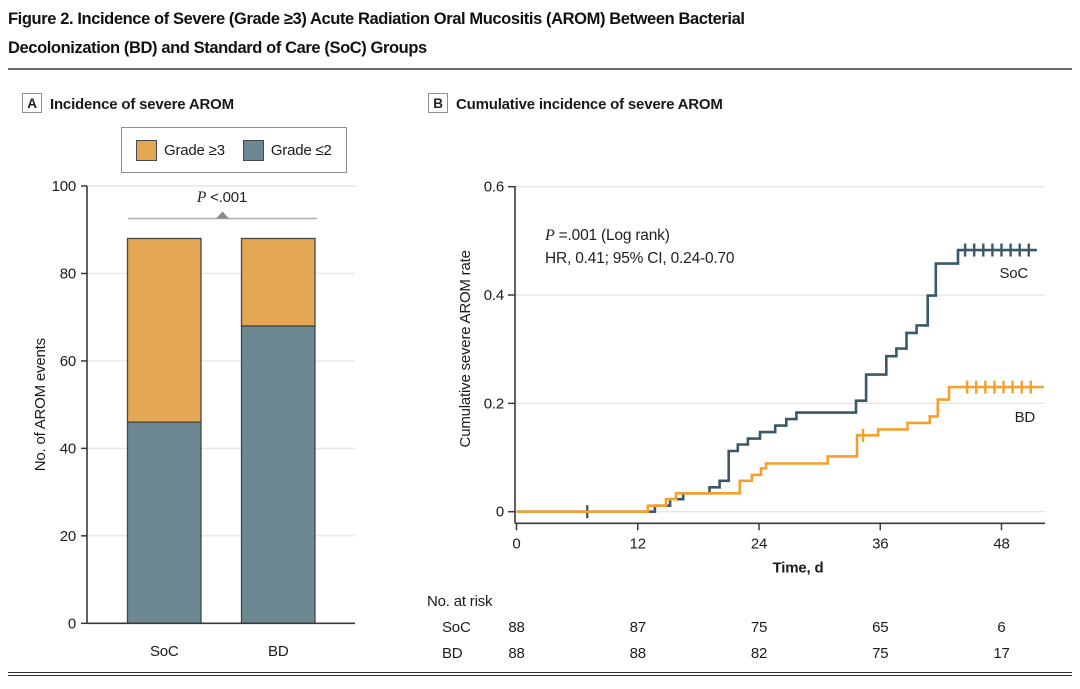  Describe the element at coordinates (759, 653) in the screenshot. I see `at-risk-value: 82` at that location.